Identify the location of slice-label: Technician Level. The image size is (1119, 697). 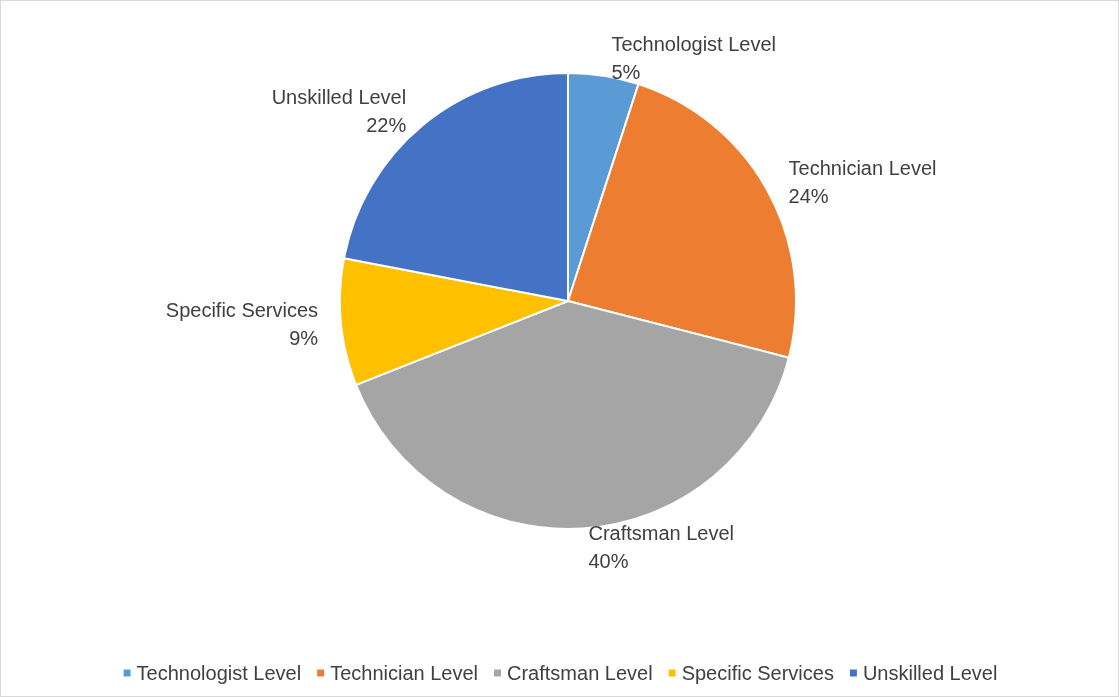
(862, 168).